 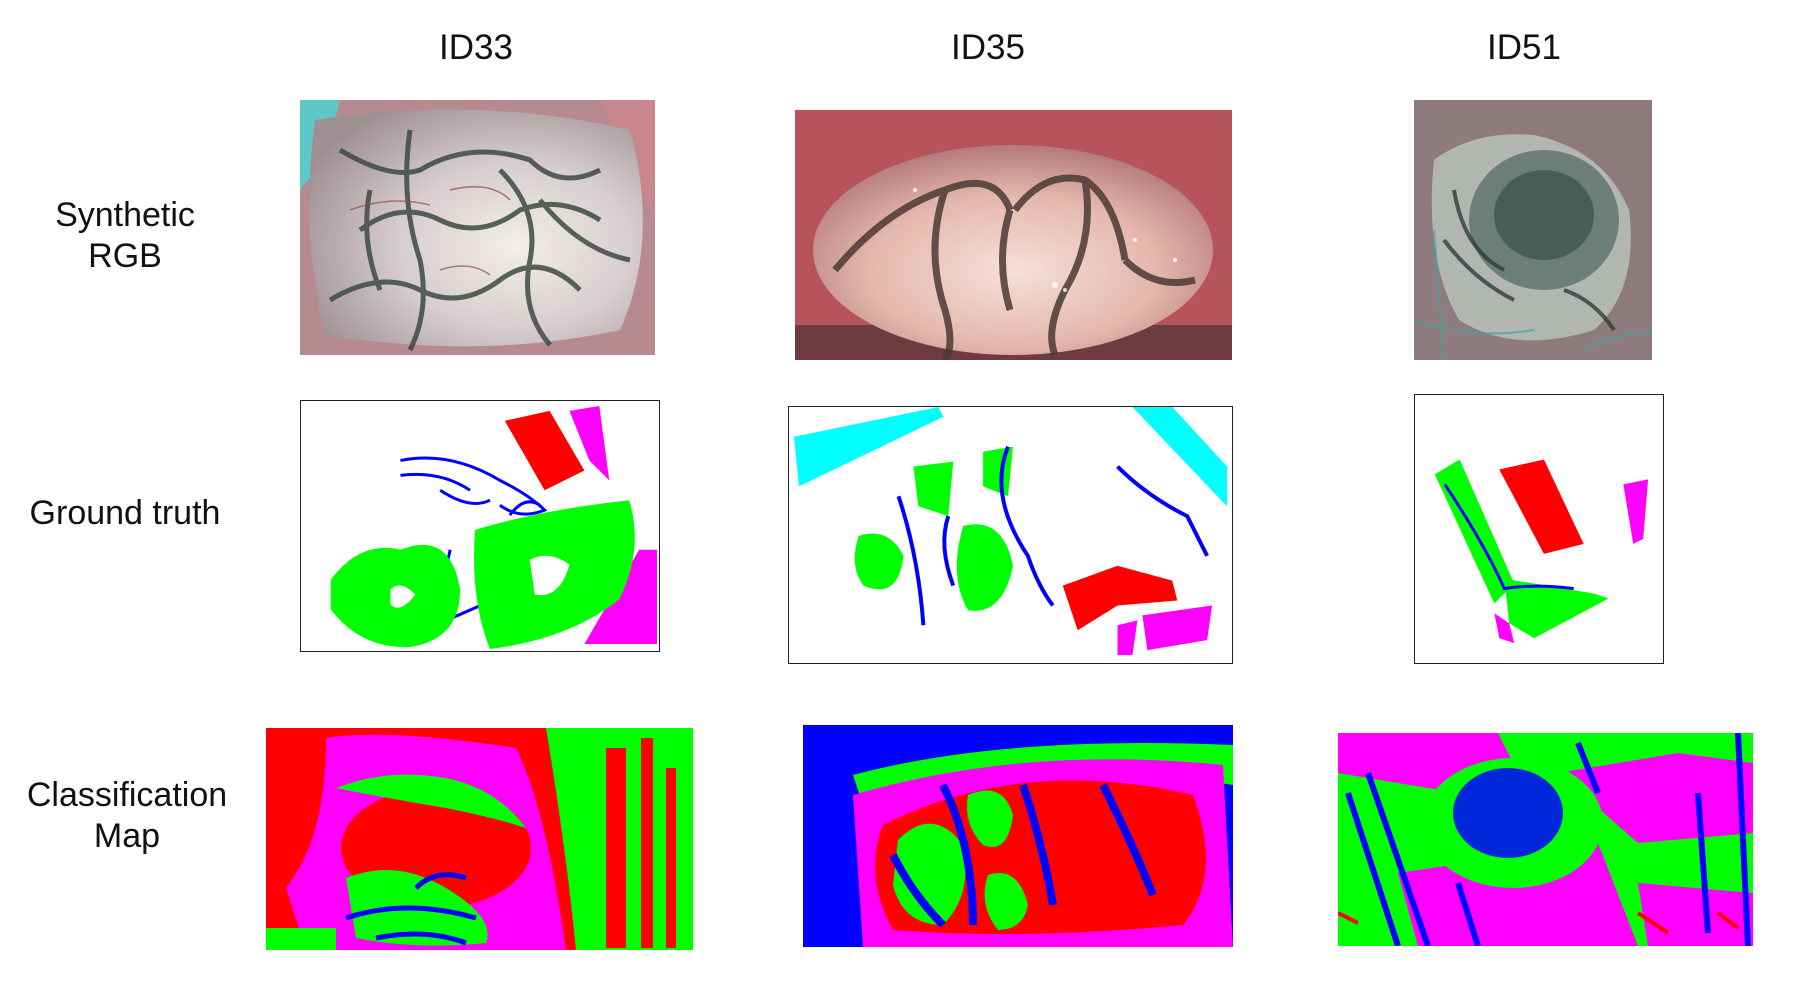 I want to click on row-label-ground-truth-text: Ground truth, so click(x=125, y=513).